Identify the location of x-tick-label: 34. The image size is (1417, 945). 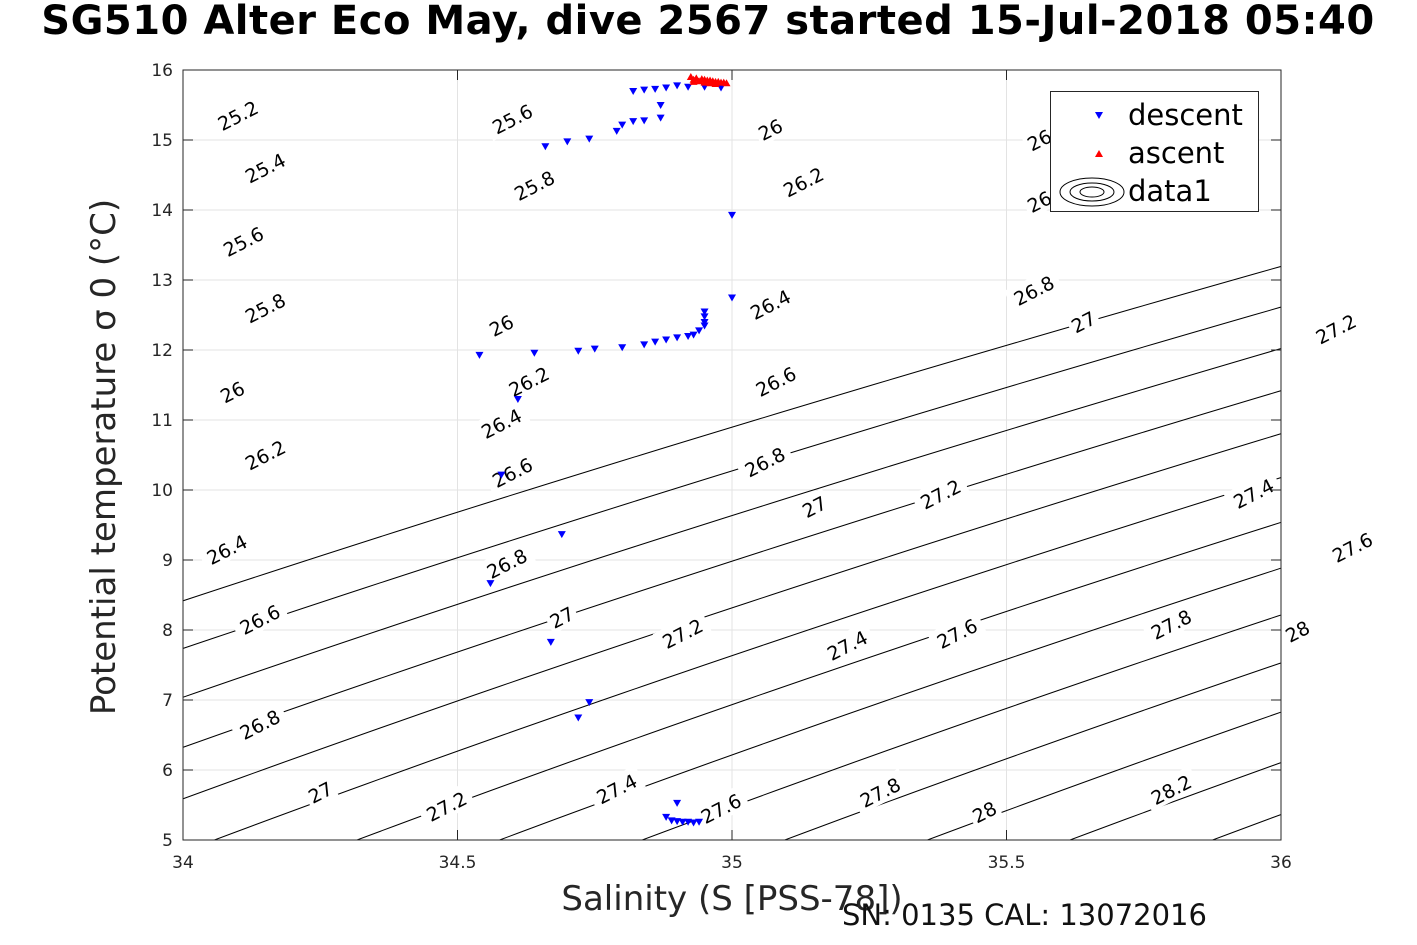
(183, 863).